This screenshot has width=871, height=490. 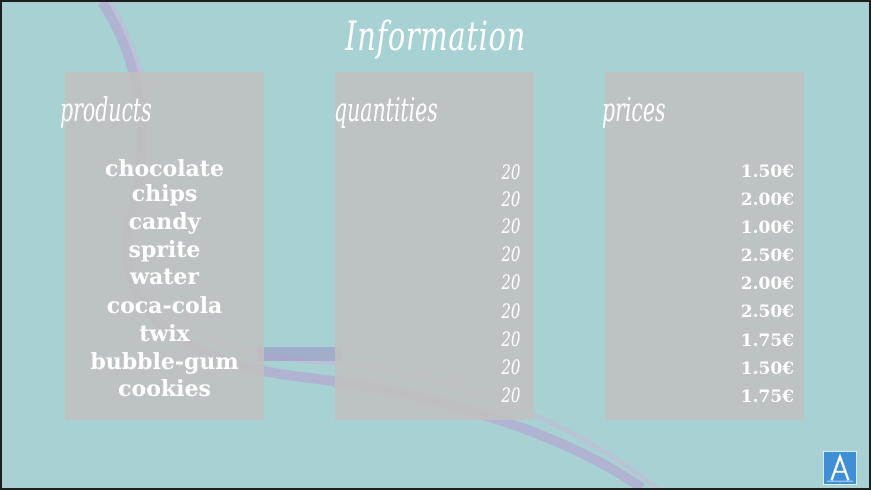 What do you see at coordinates (164, 306) in the screenshot?
I see `product-item: coca-cola` at bounding box center [164, 306].